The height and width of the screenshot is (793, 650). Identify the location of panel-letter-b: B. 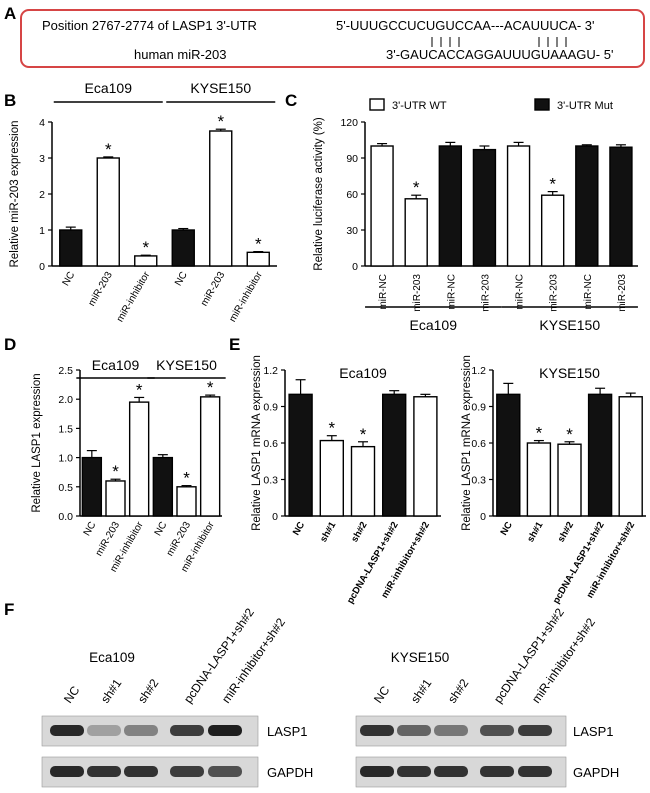
(10, 100).